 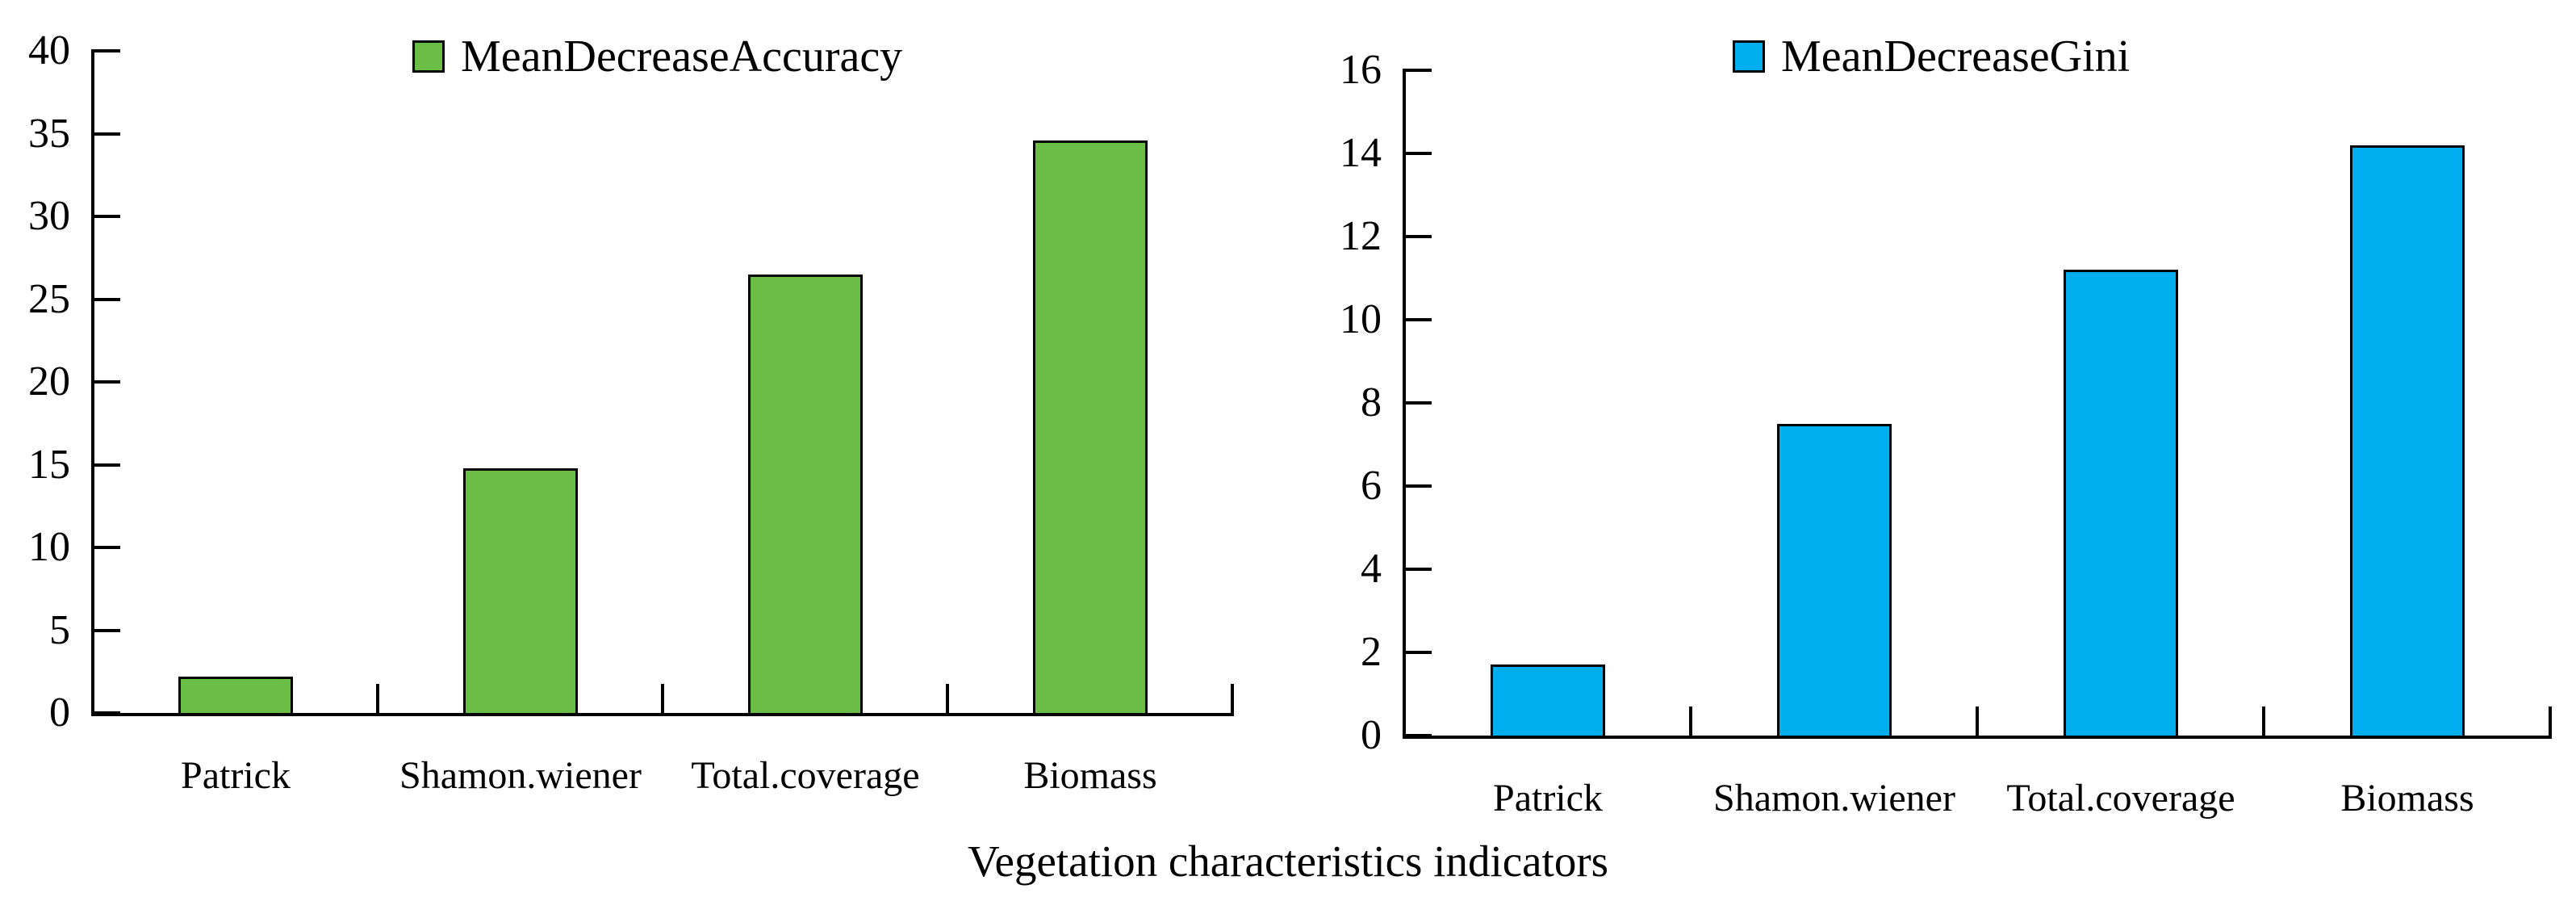 I want to click on legend-mean-decrease-accuracy: MeanDecreaseAccuracy, so click(x=657, y=56).